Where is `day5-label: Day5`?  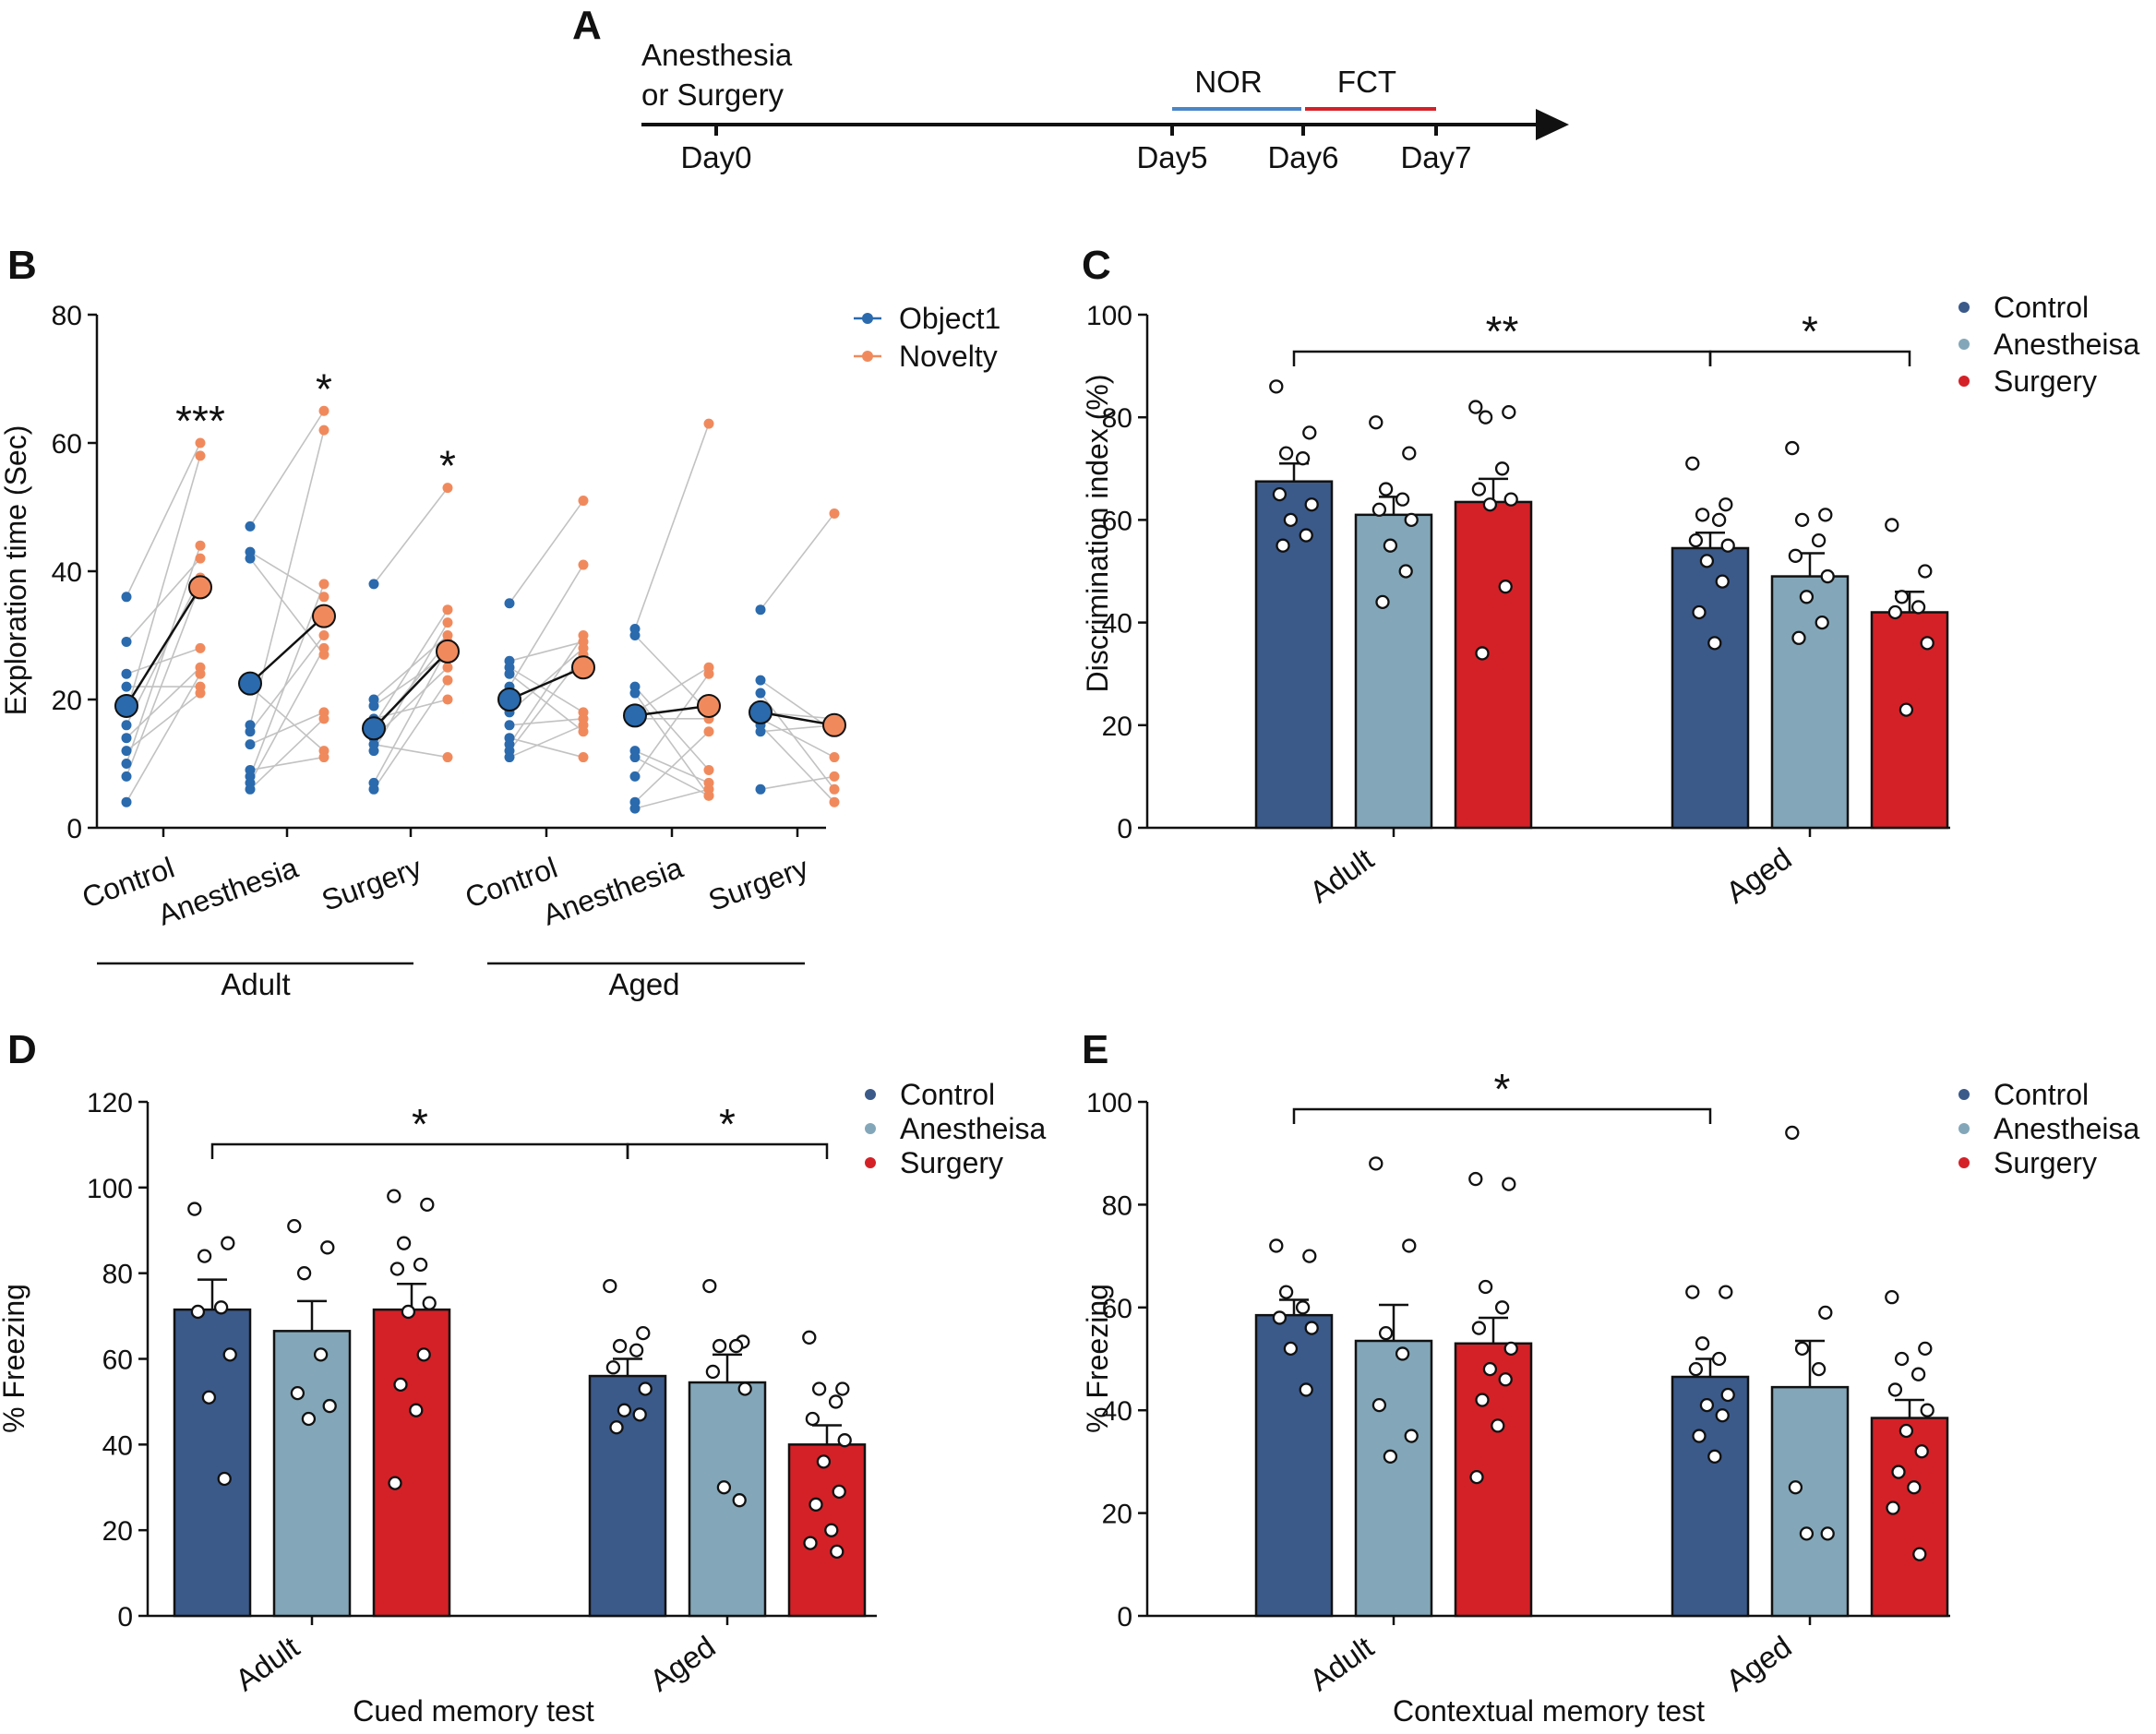
day5-label: Day5 is located at coordinates (1171, 157).